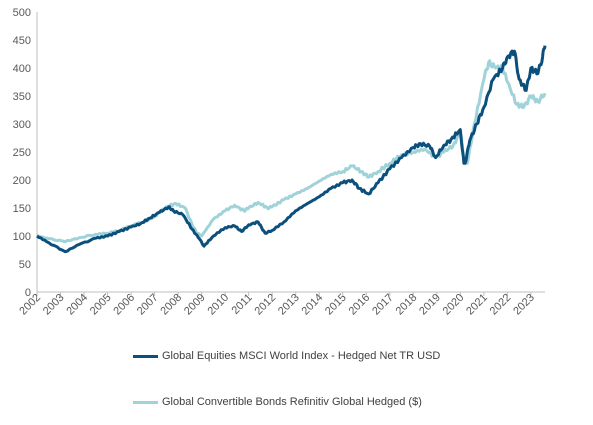 This screenshot has height=425, width=593. Describe the element at coordinates (77, 305) in the screenshot. I see `x-tick-label: 2004` at that location.